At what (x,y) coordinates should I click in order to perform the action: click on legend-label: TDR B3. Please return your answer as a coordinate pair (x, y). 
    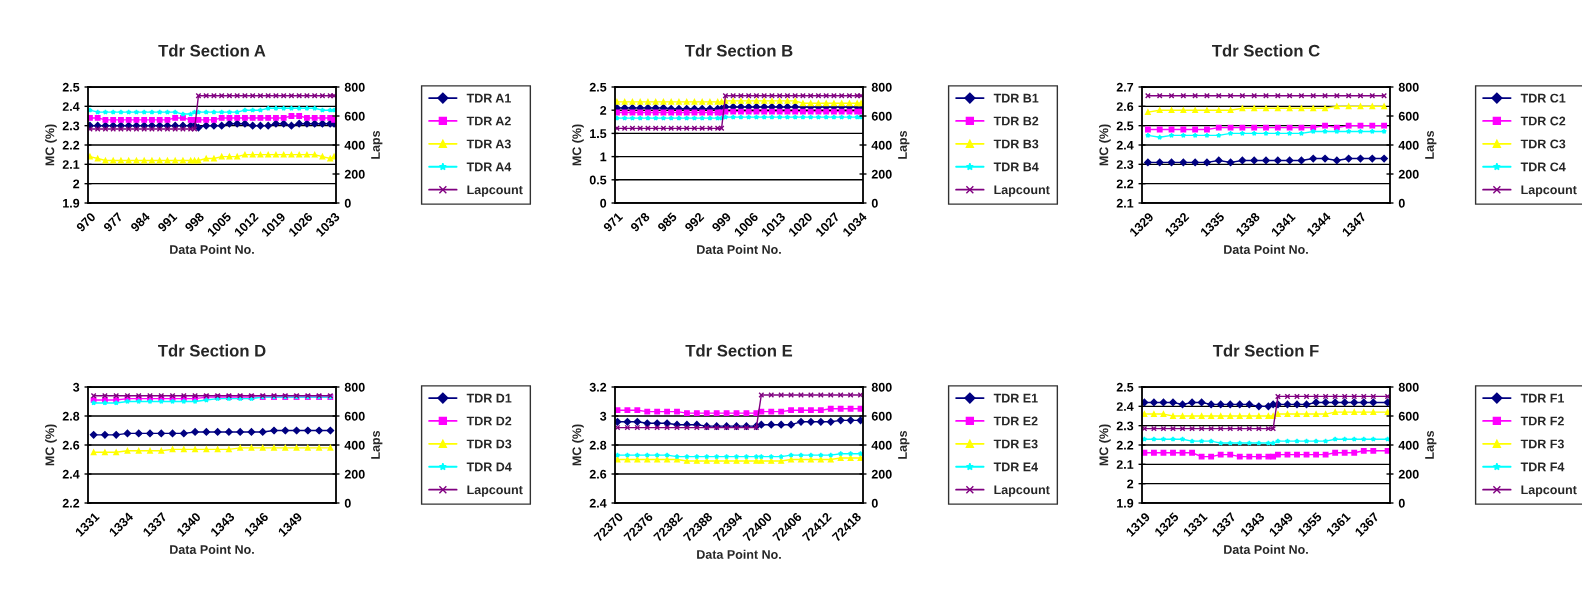
    Looking at the image, I should click on (1016, 144).